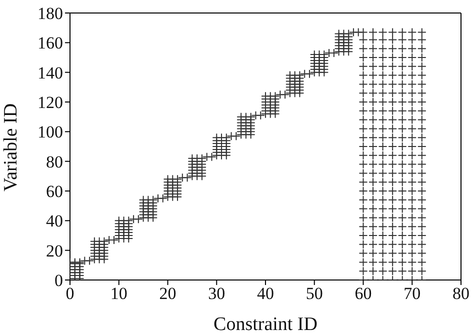 The height and width of the screenshot is (336, 474). Describe the element at coordinates (50, 14) in the screenshot. I see `y-tick-label: 180` at that location.